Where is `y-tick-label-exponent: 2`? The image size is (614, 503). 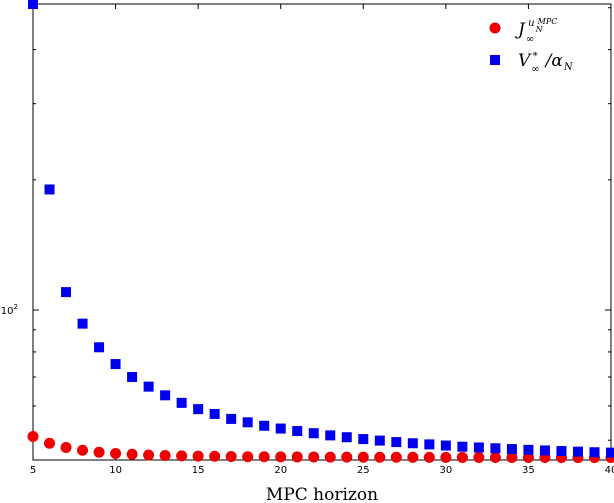
y-tick-label-exponent: 2 is located at coordinates (16, 307).